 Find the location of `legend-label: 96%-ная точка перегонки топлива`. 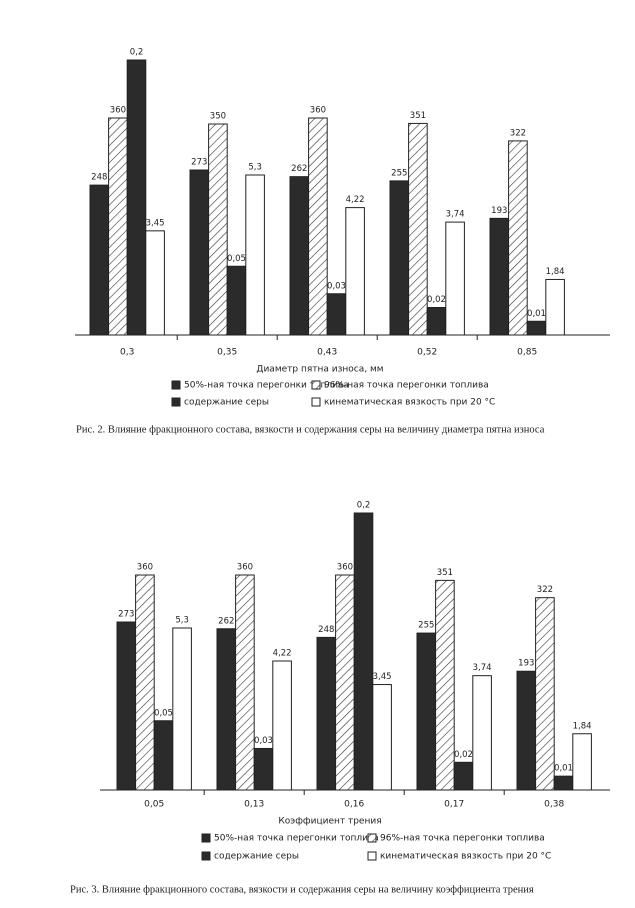

legend-label: 96%-ная точка перегонки топлива is located at coordinates (462, 839).